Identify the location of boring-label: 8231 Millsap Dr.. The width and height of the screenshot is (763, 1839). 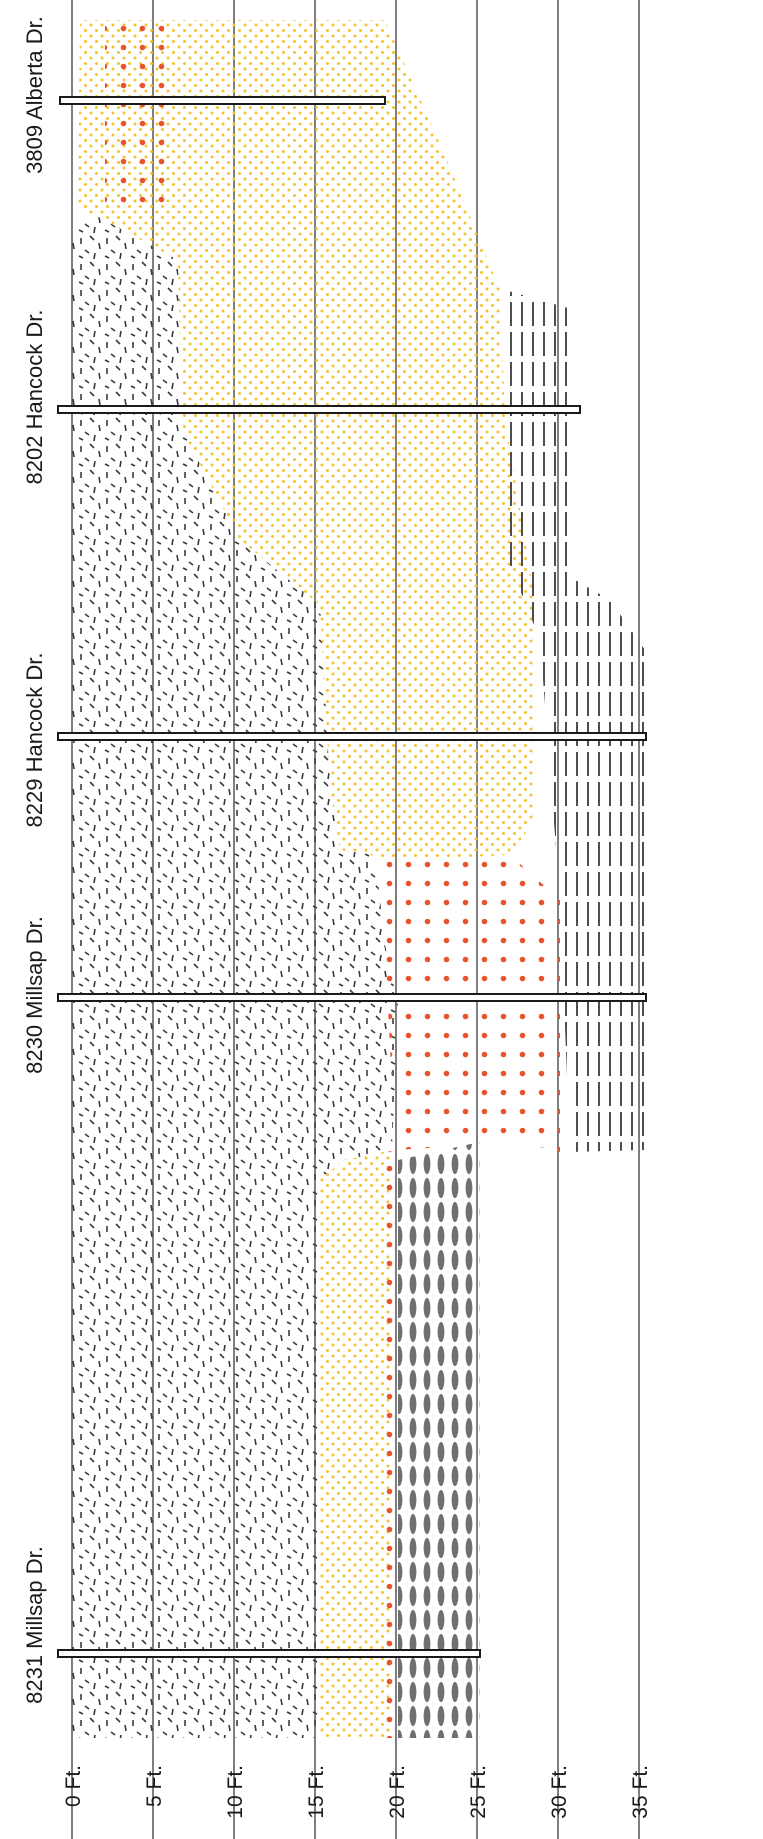
(34, 1625).